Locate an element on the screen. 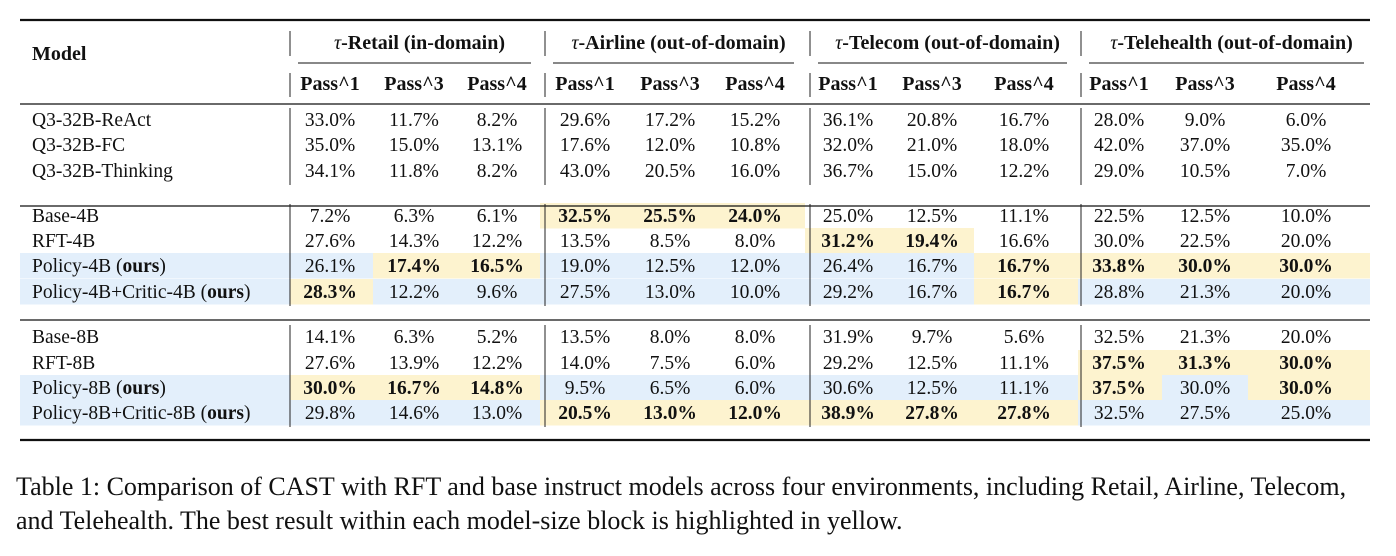 The width and height of the screenshot is (1396, 556). table-cell: 29.2% is located at coordinates (848, 292).